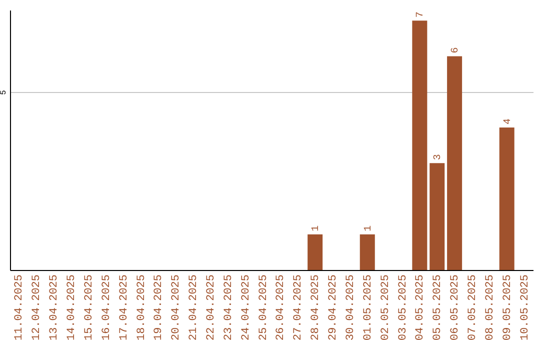  I want to click on x-tick-label: 22.04.2025, so click(211, 307).